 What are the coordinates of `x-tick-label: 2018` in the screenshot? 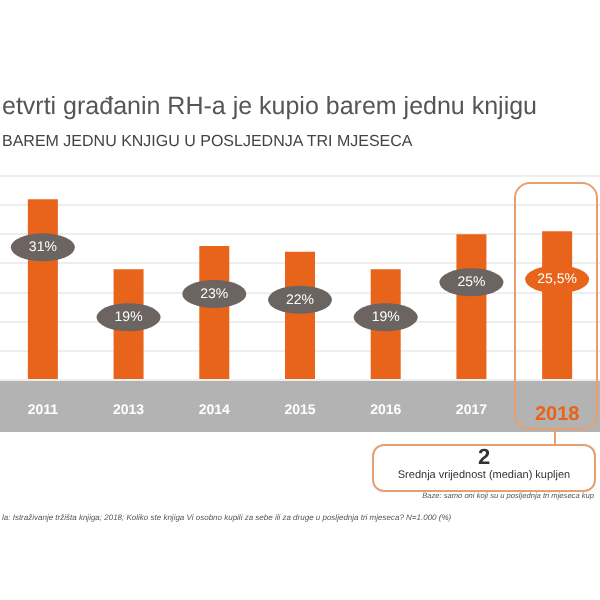 It's located at (557, 414).